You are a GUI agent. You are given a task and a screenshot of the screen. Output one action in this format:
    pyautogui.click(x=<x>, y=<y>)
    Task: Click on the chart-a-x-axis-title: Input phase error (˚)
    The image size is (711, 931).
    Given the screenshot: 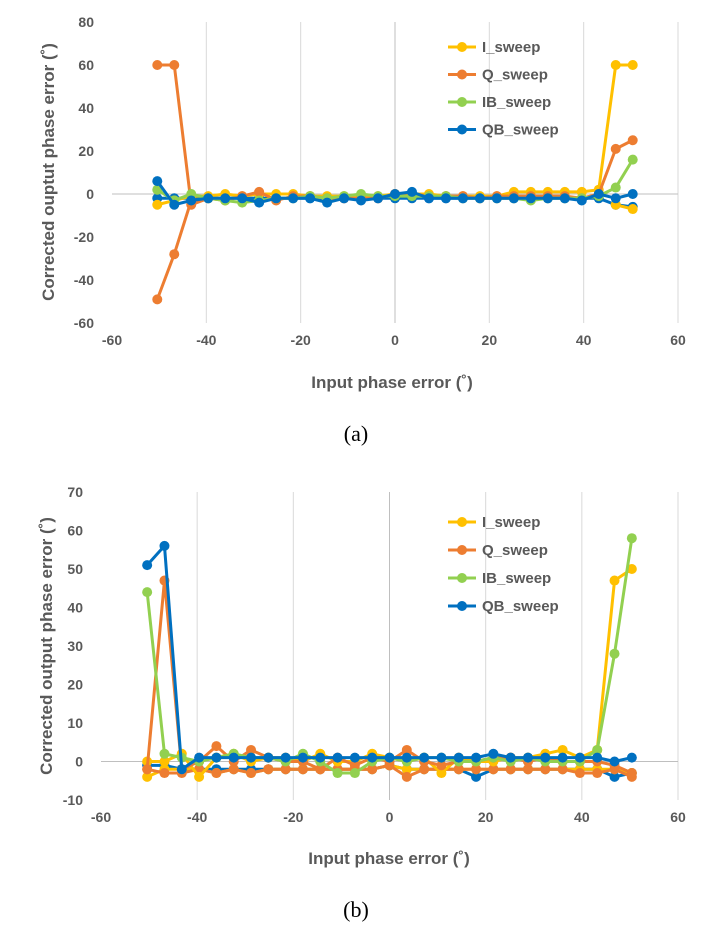 What is the action you would take?
    pyautogui.click(x=392, y=382)
    